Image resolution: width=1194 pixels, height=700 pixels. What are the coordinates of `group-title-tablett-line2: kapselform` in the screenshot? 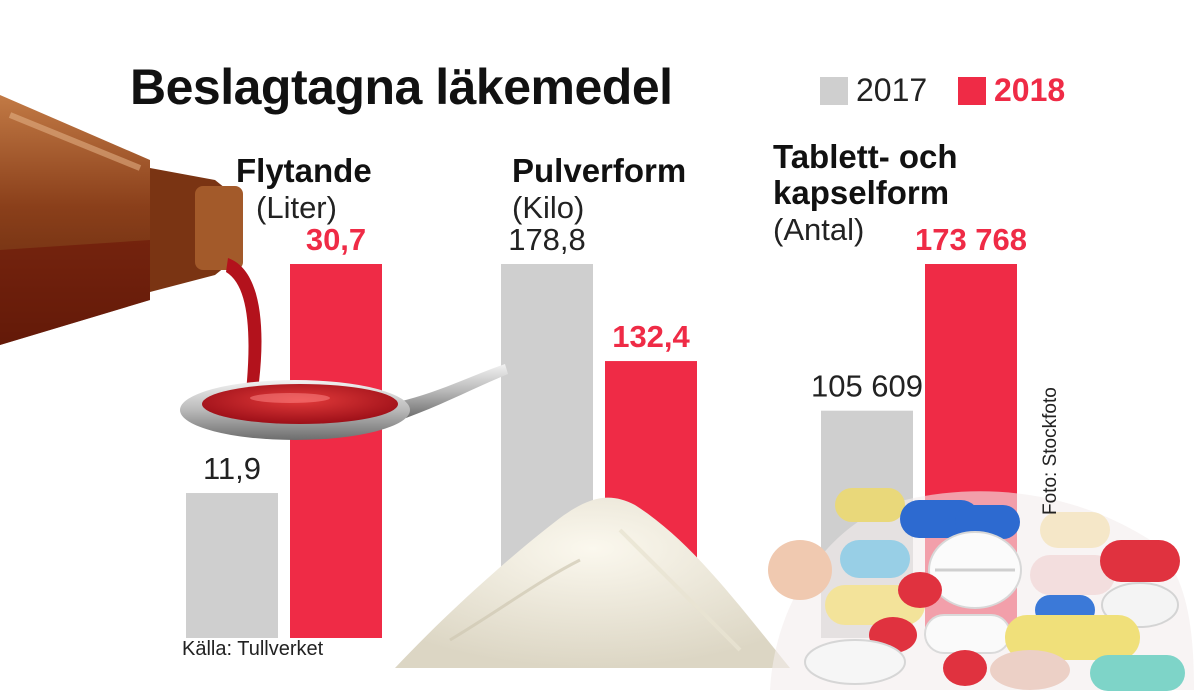 It's located at (861, 192).